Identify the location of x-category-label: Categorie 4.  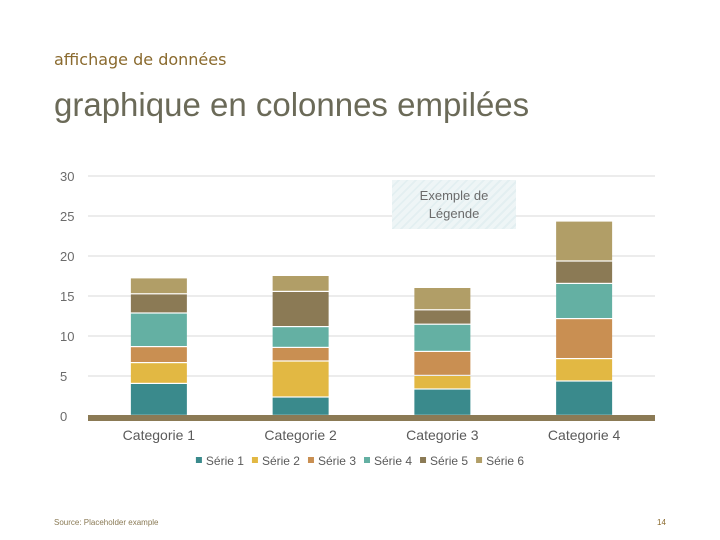
(584, 435).